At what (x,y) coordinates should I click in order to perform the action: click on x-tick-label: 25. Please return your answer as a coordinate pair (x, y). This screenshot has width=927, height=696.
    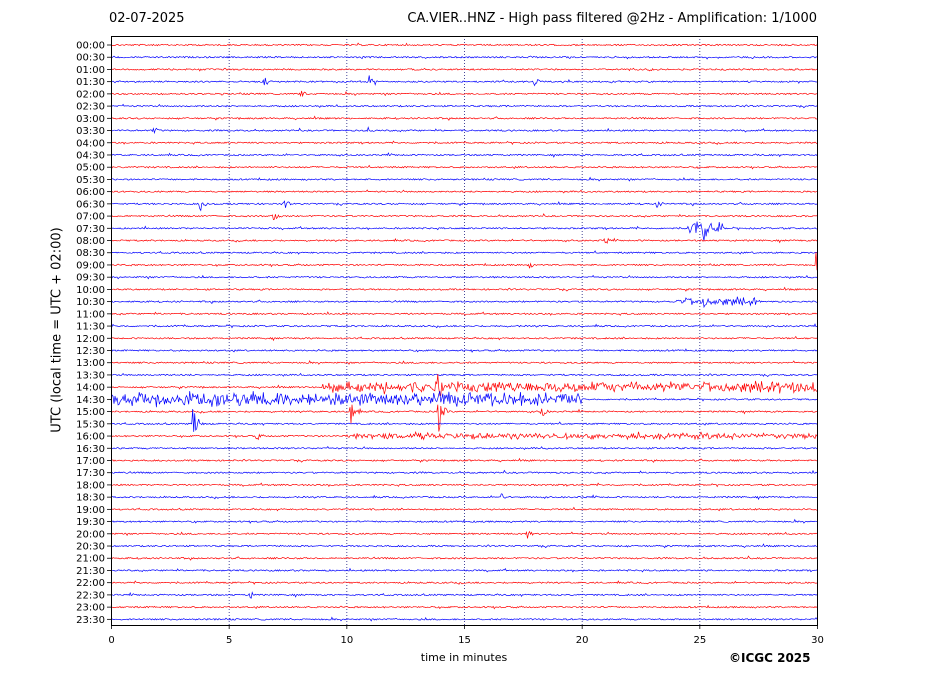
    Looking at the image, I should click on (699, 640).